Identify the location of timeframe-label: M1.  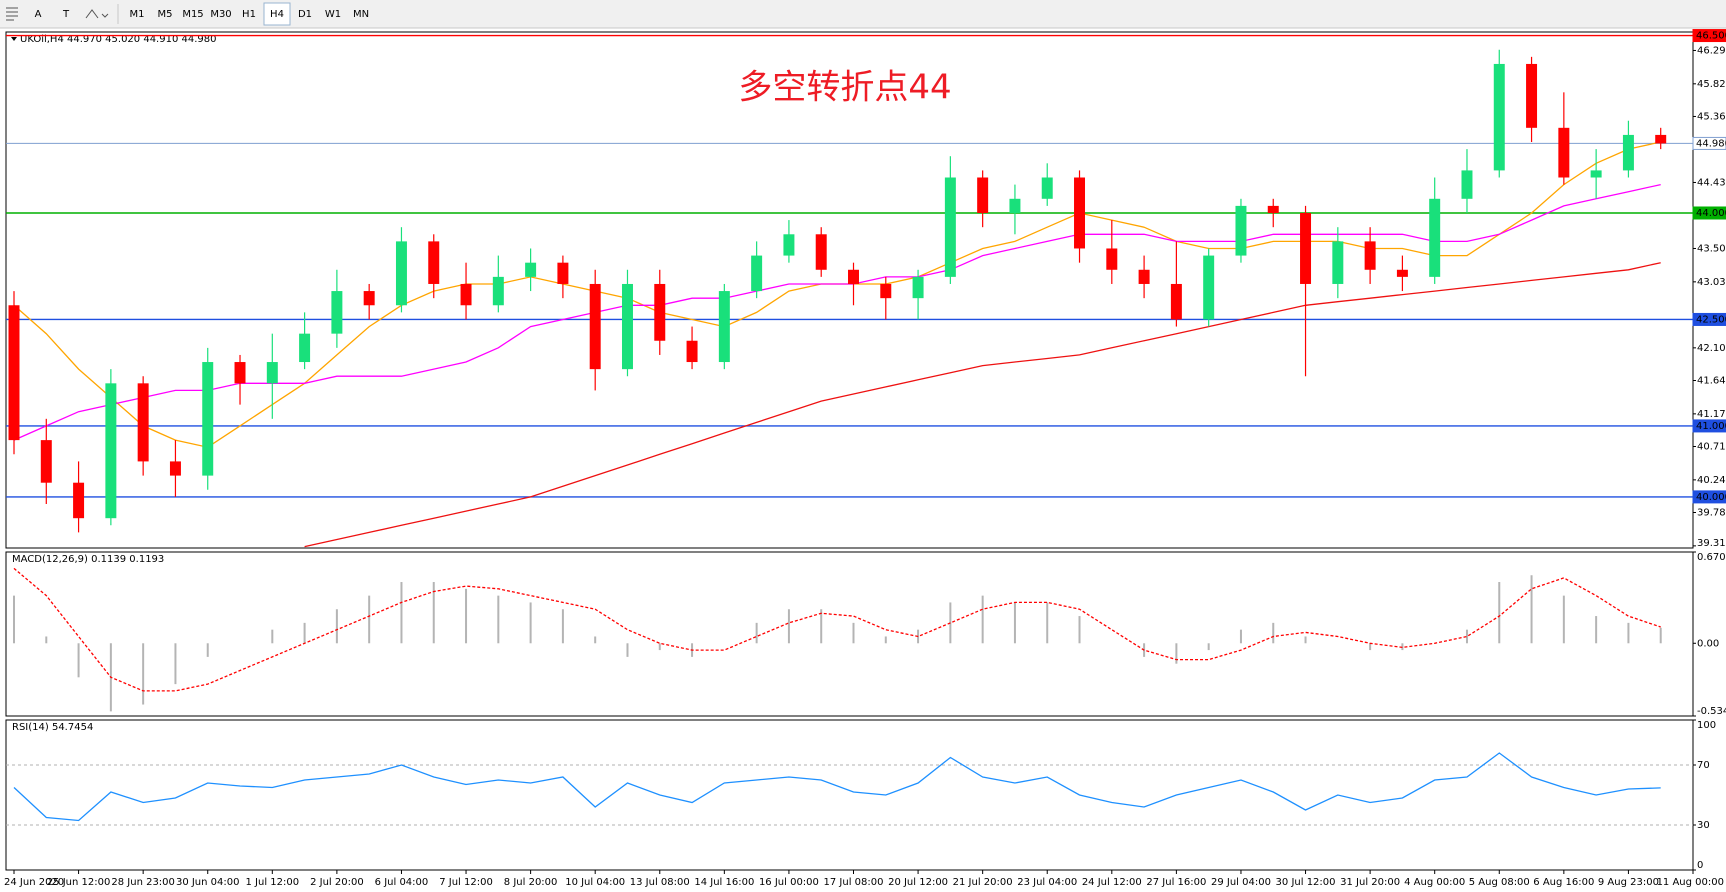
(137, 14).